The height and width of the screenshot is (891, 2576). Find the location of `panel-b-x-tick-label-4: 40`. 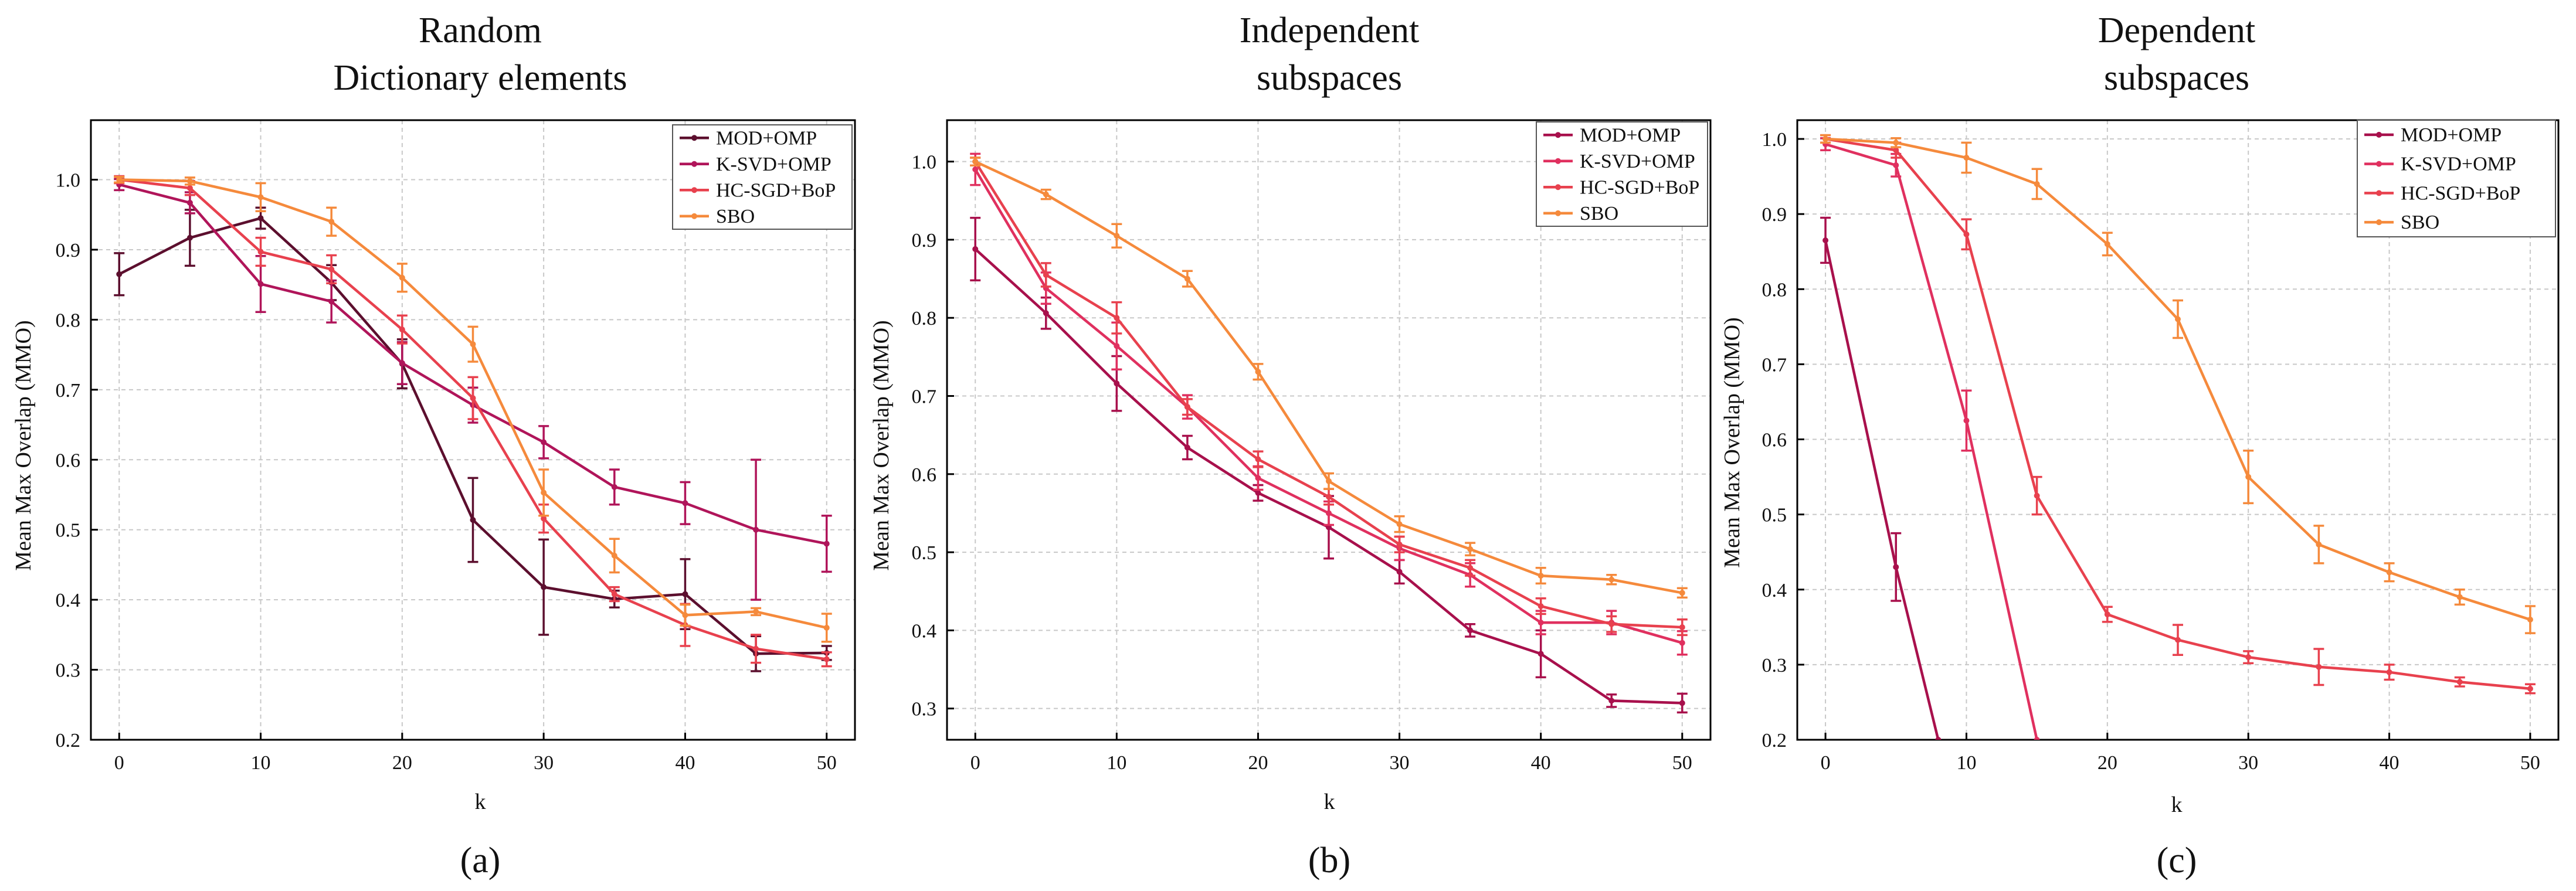

panel-b-x-tick-label-4: 40 is located at coordinates (1541, 763).